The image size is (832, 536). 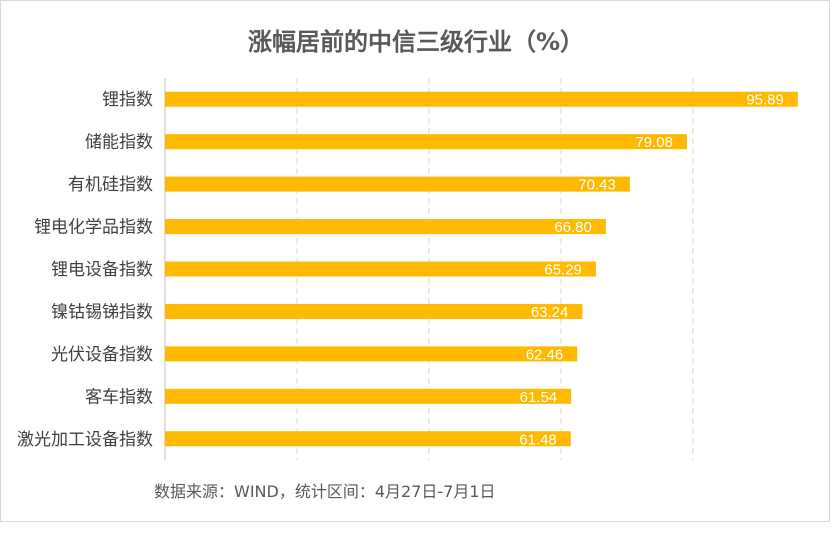 I want to click on data-label: 61.48, so click(x=538, y=439).